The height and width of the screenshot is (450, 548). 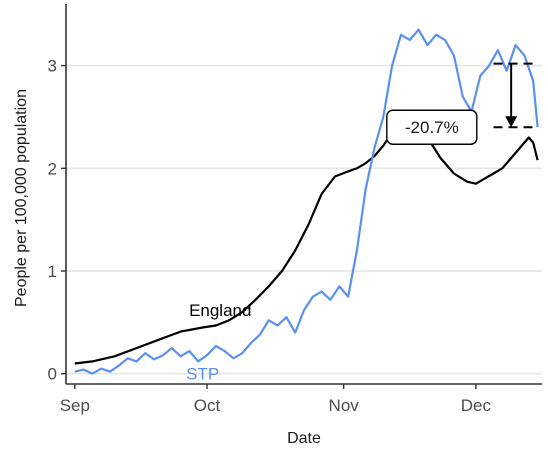 I want to click on x-tick-label: Sep, so click(x=75, y=405).